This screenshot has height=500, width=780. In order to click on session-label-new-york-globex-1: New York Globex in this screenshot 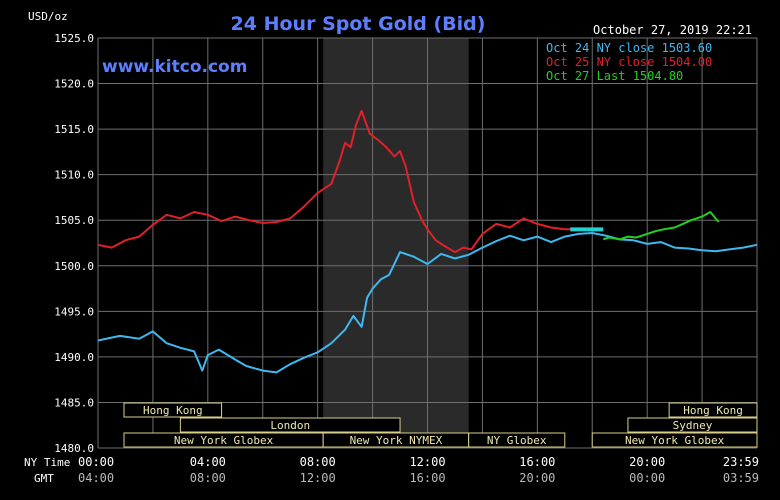, I will do `click(224, 440)`.